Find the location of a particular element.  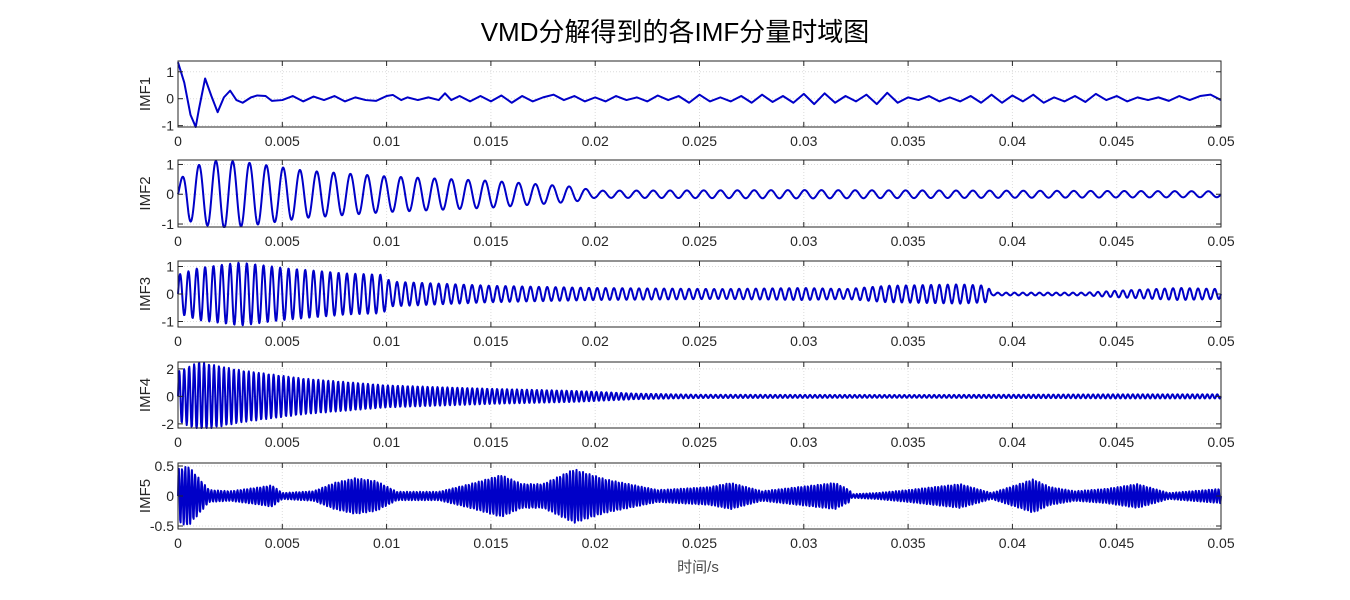

y-tick-label: 0.5 is located at coordinates (165, 466).